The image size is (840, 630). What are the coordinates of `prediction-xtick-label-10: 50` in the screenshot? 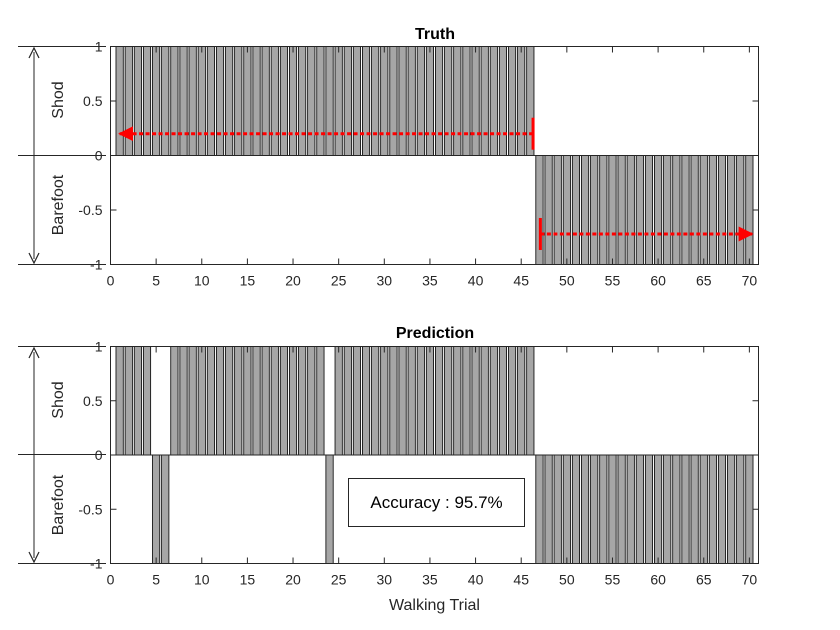 It's located at (567, 580).